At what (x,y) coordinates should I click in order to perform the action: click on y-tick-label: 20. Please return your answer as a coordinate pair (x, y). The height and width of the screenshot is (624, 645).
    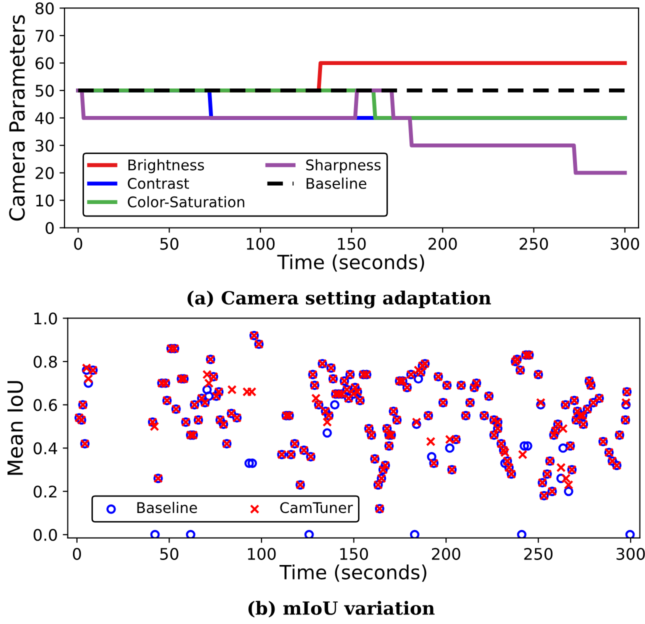
    Looking at the image, I should click on (45, 173).